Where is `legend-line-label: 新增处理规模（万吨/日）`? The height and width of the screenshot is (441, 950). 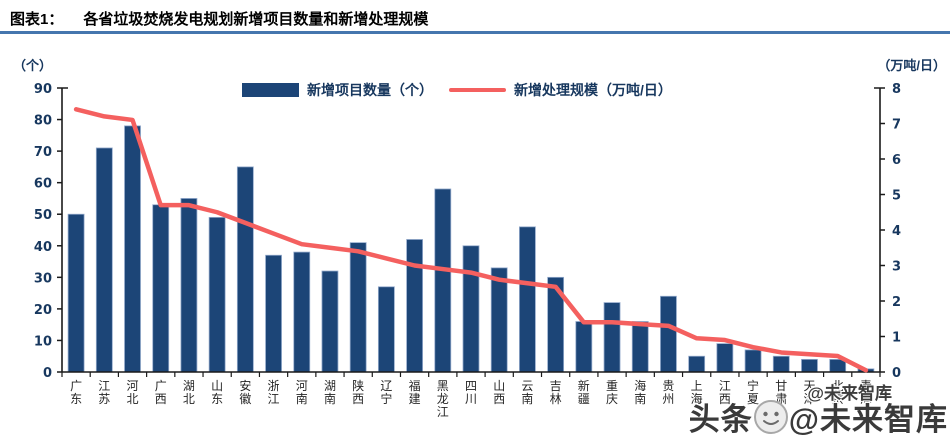
legend-line-label: 新增处理规模（万吨/日） is located at coordinates (593, 90).